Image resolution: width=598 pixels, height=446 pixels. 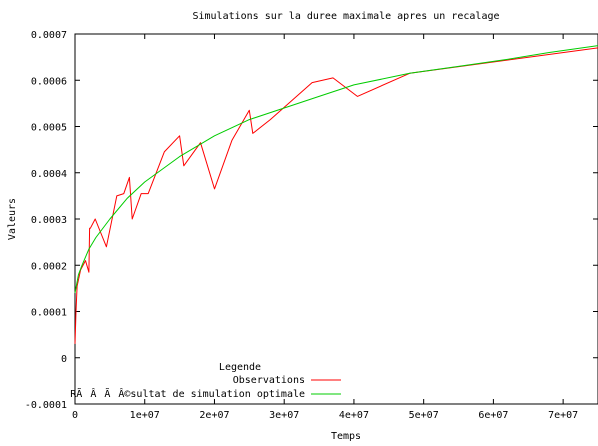 What do you see at coordinates (269, 380) in the screenshot?
I see `legend-label-observations: Observations` at bounding box center [269, 380].